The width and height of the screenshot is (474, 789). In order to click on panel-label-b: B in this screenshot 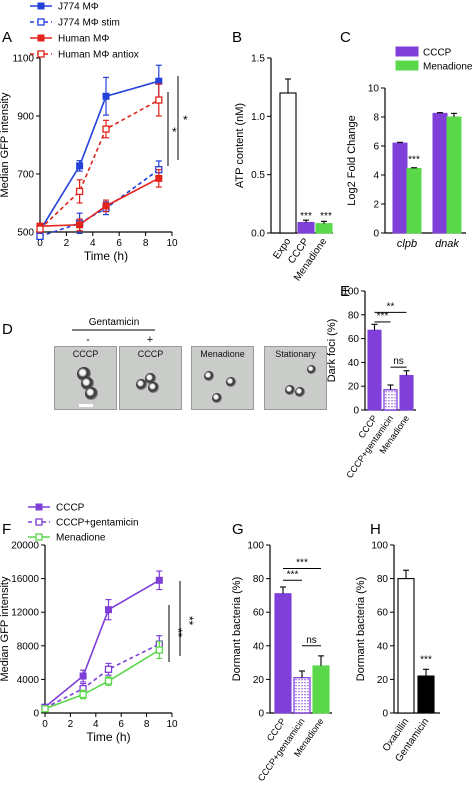, I will do `click(237, 37)`.